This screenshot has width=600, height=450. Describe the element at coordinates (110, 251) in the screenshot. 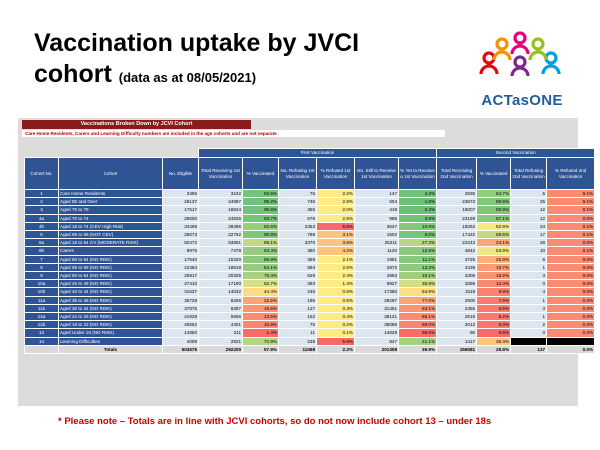

I see `cohort-name-cell: Carers` at that location.